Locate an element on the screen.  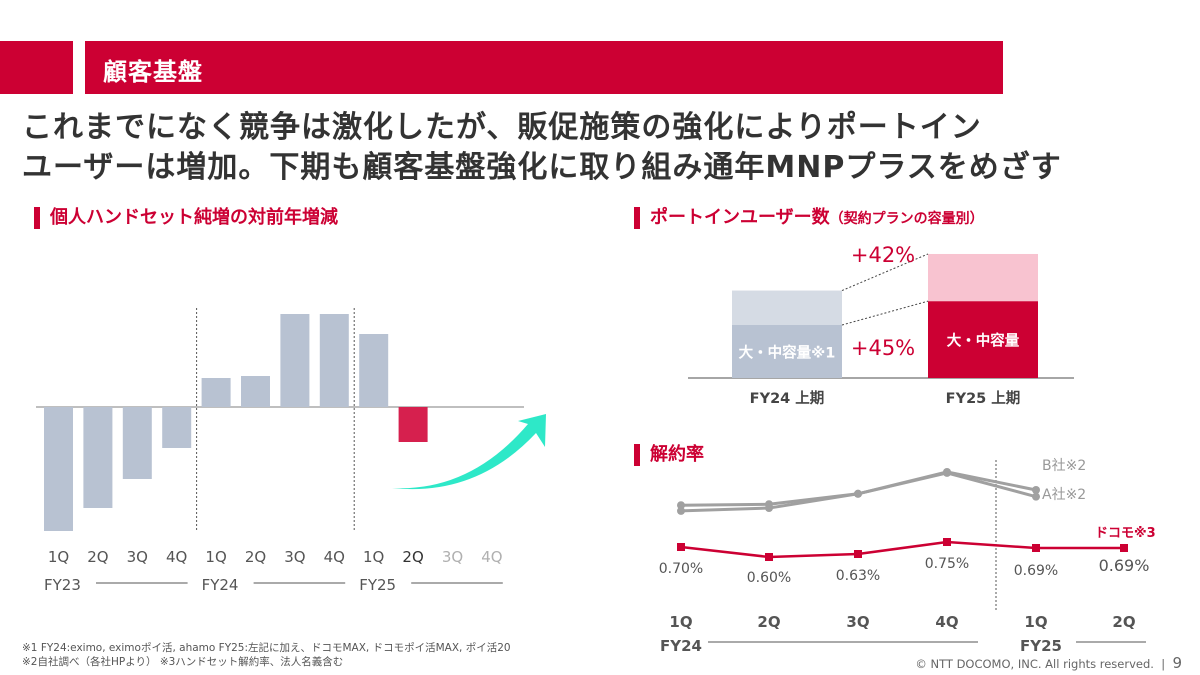
series-company-b-line is located at coordinates (858, 488).